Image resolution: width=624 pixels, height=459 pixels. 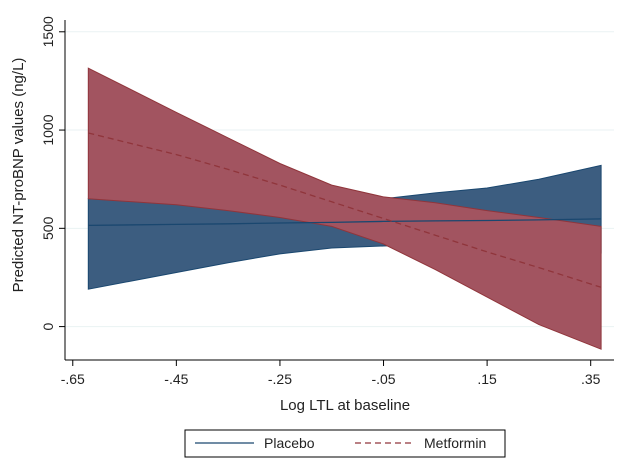 What do you see at coordinates (18, 175) in the screenshot?
I see `y-axis-title: Predicted NT-proBNP values (ng/L)` at bounding box center [18, 175].